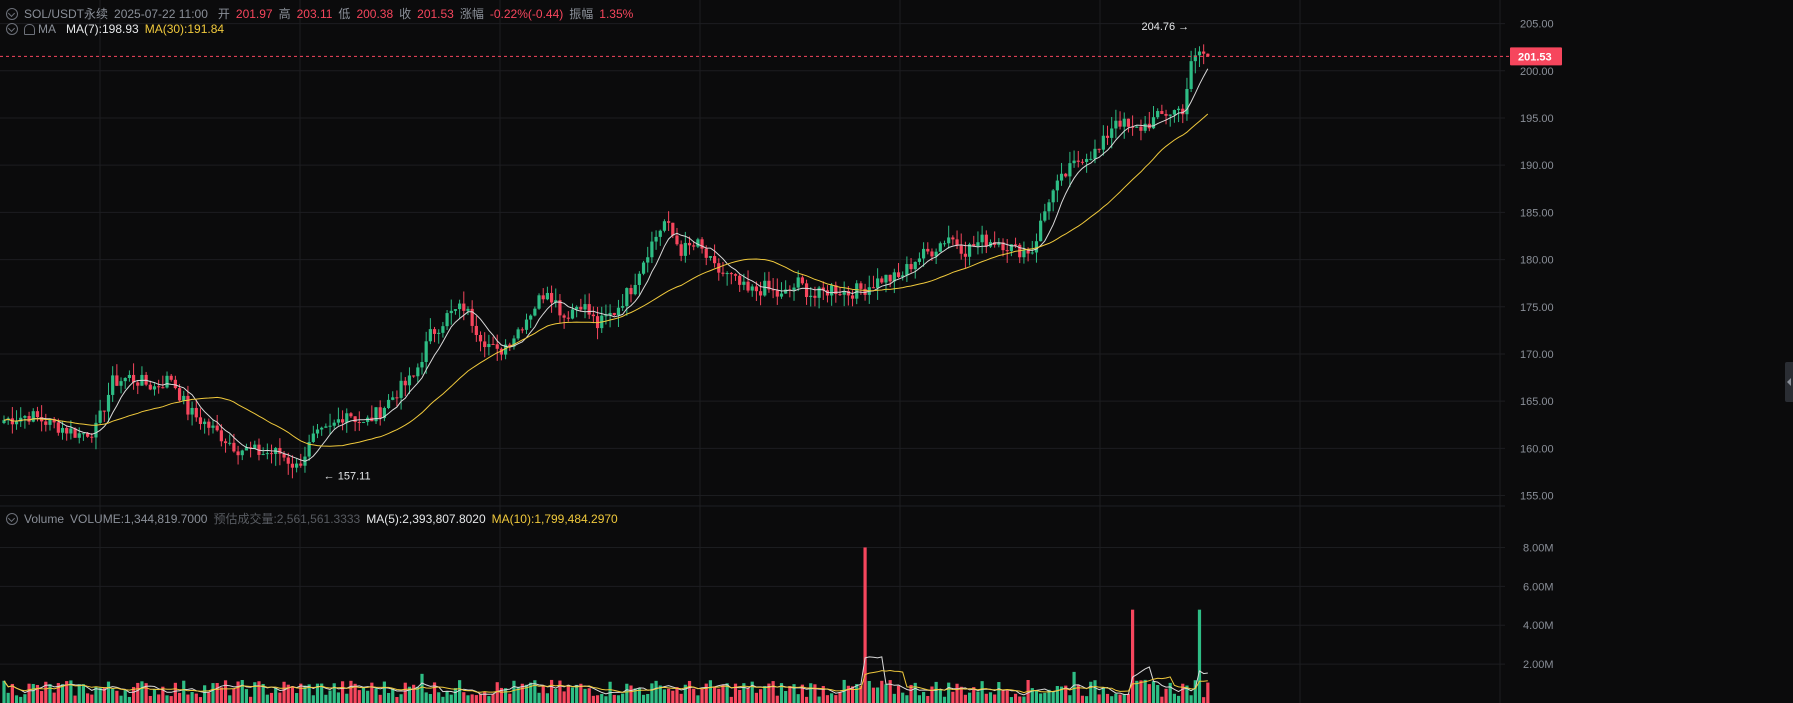  Describe the element at coordinates (1537, 308) in the screenshot. I see `price-tick-label: 175.00` at that location.